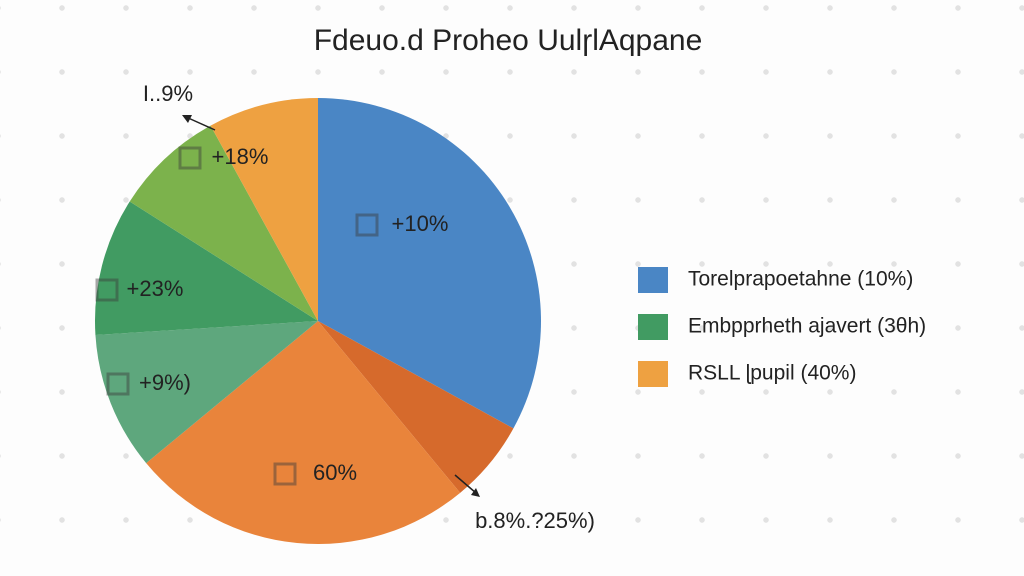 The image size is (1024, 576). Describe the element at coordinates (508, 40) in the screenshot. I see `chart-title: Fdeuo.d Proheo UulɼlAqpane` at that location.